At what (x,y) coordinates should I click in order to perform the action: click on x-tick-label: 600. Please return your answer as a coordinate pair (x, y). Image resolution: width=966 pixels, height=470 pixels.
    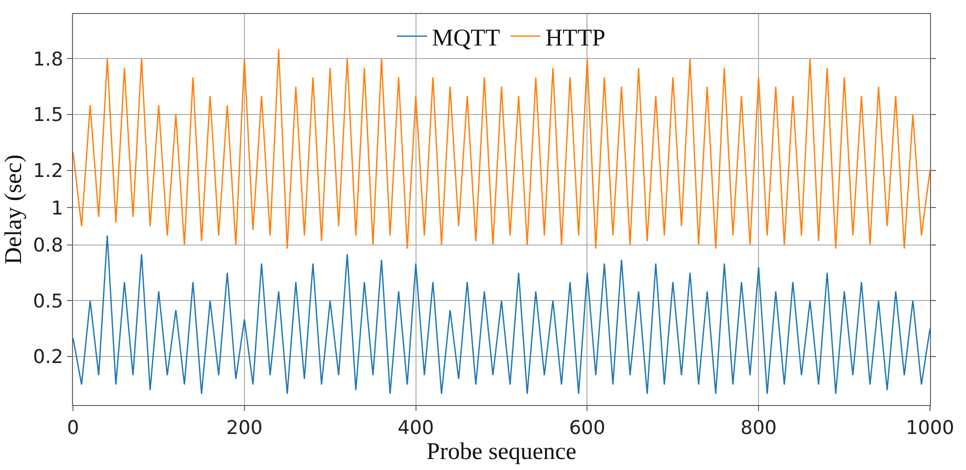
    Looking at the image, I should click on (587, 427).